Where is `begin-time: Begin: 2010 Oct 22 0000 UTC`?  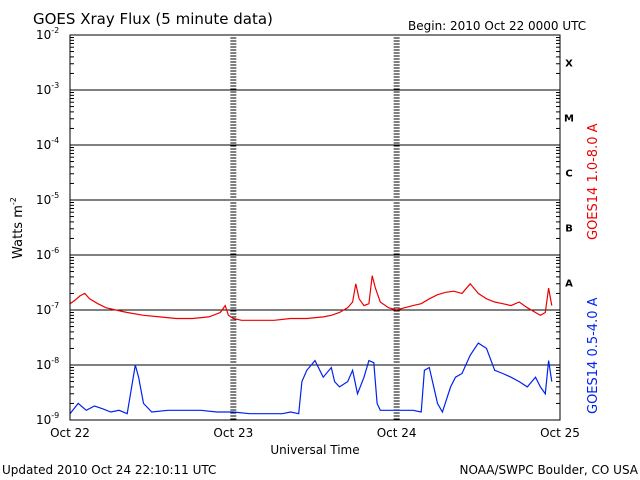
begin-time: Begin: 2010 Oct 22 0000 UTC is located at coordinates (497, 26).